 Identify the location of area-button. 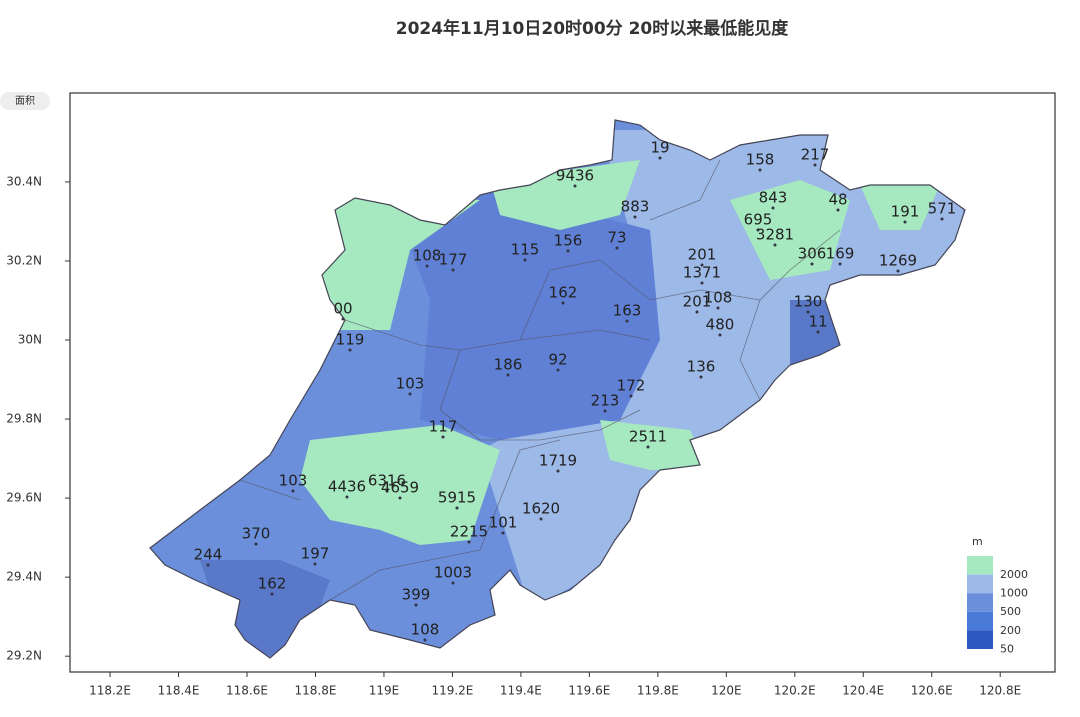
(25, 101).